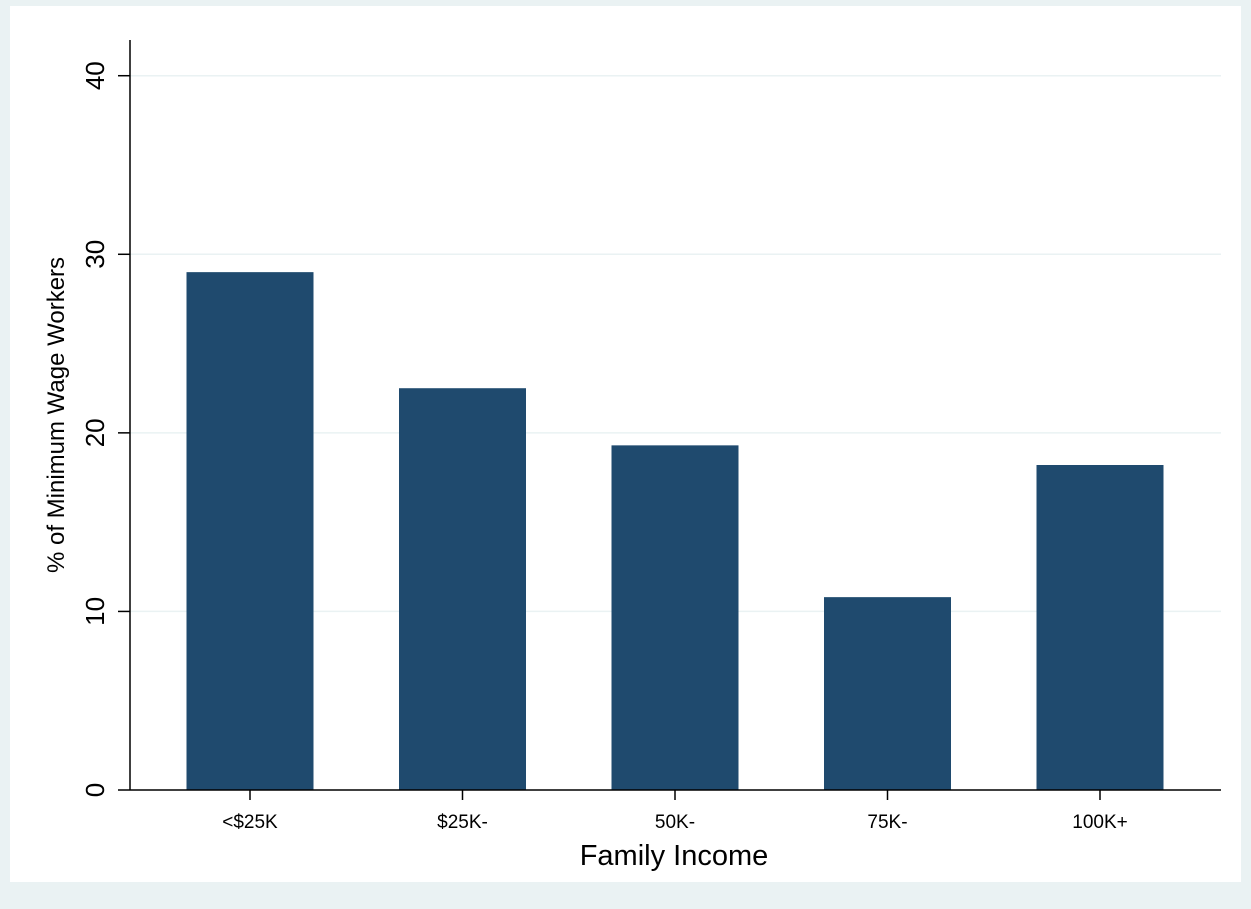 Image resolution: width=1251 pixels, height=909 pixels. I want to click on y-tick-label: 0, so click(95, 790).